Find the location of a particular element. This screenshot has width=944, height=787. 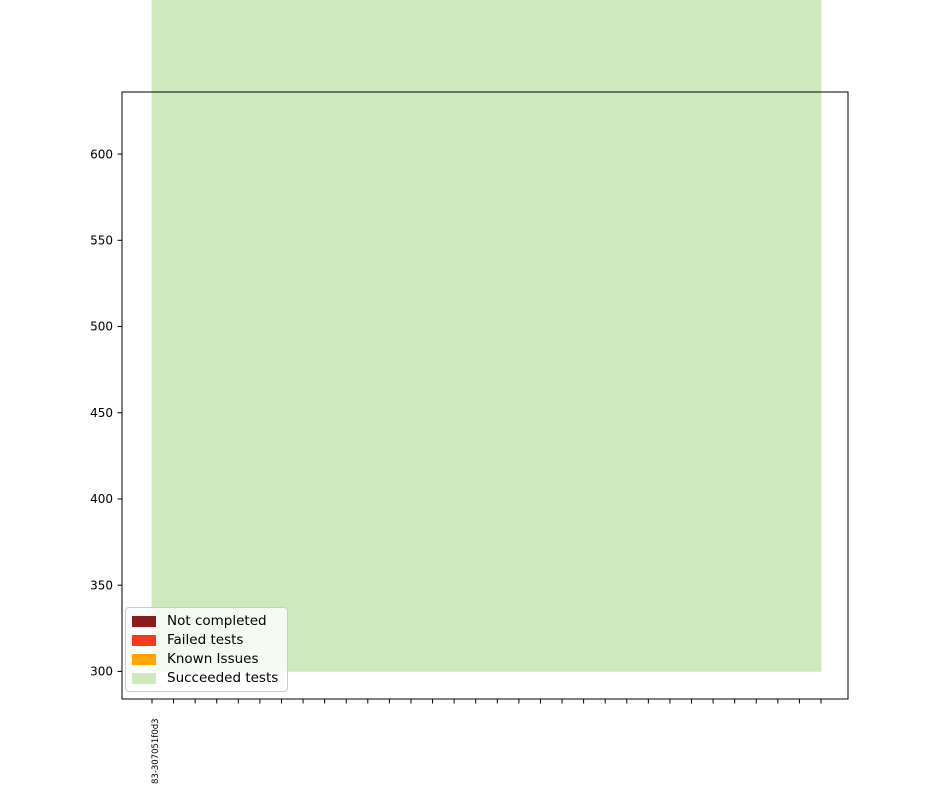

legend-label-failed-tests: Failed tests is located at coordinates (205, 640).